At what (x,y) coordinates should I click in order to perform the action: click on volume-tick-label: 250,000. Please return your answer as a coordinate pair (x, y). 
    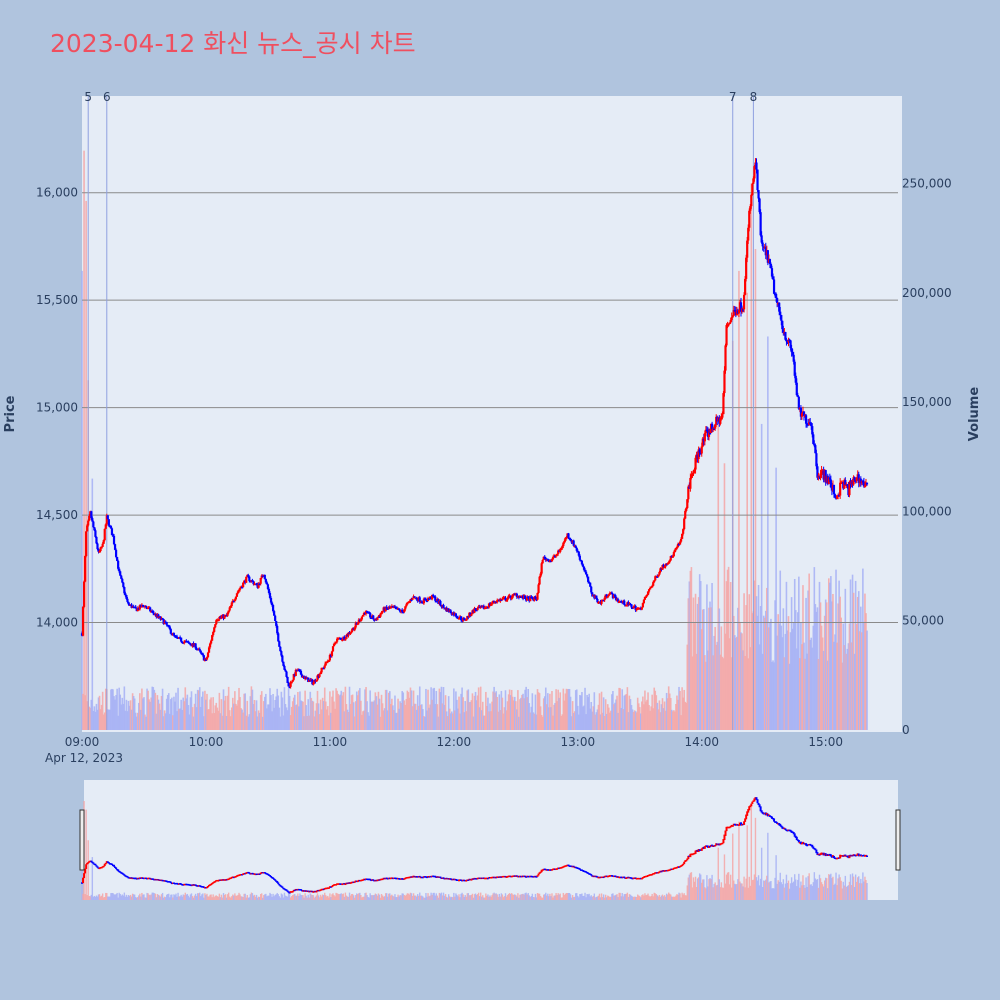
    Looking at the image, I should click on (927, 183).